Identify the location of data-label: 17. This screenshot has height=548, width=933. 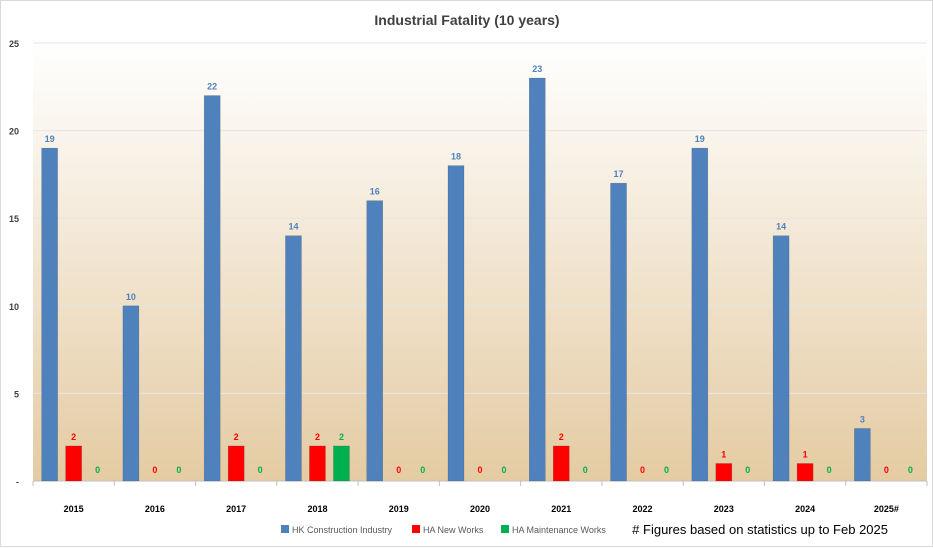
(619, 174).